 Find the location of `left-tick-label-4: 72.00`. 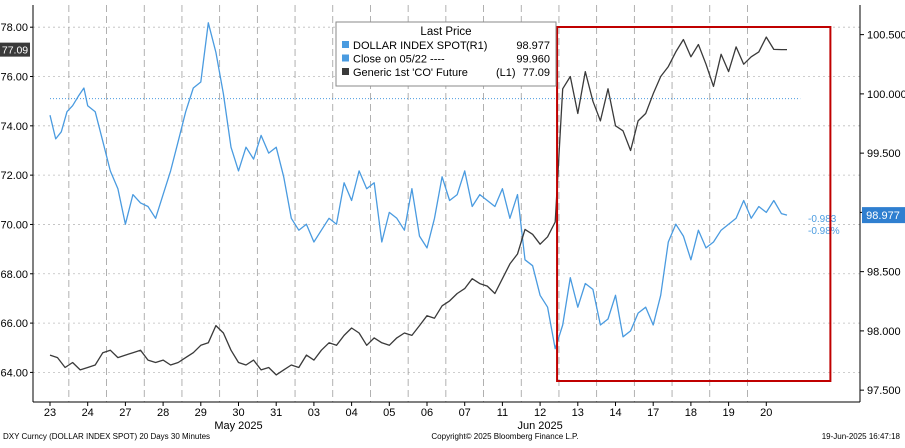

left-tick-label-4: 72.00 is located at coordinates (14, 176).